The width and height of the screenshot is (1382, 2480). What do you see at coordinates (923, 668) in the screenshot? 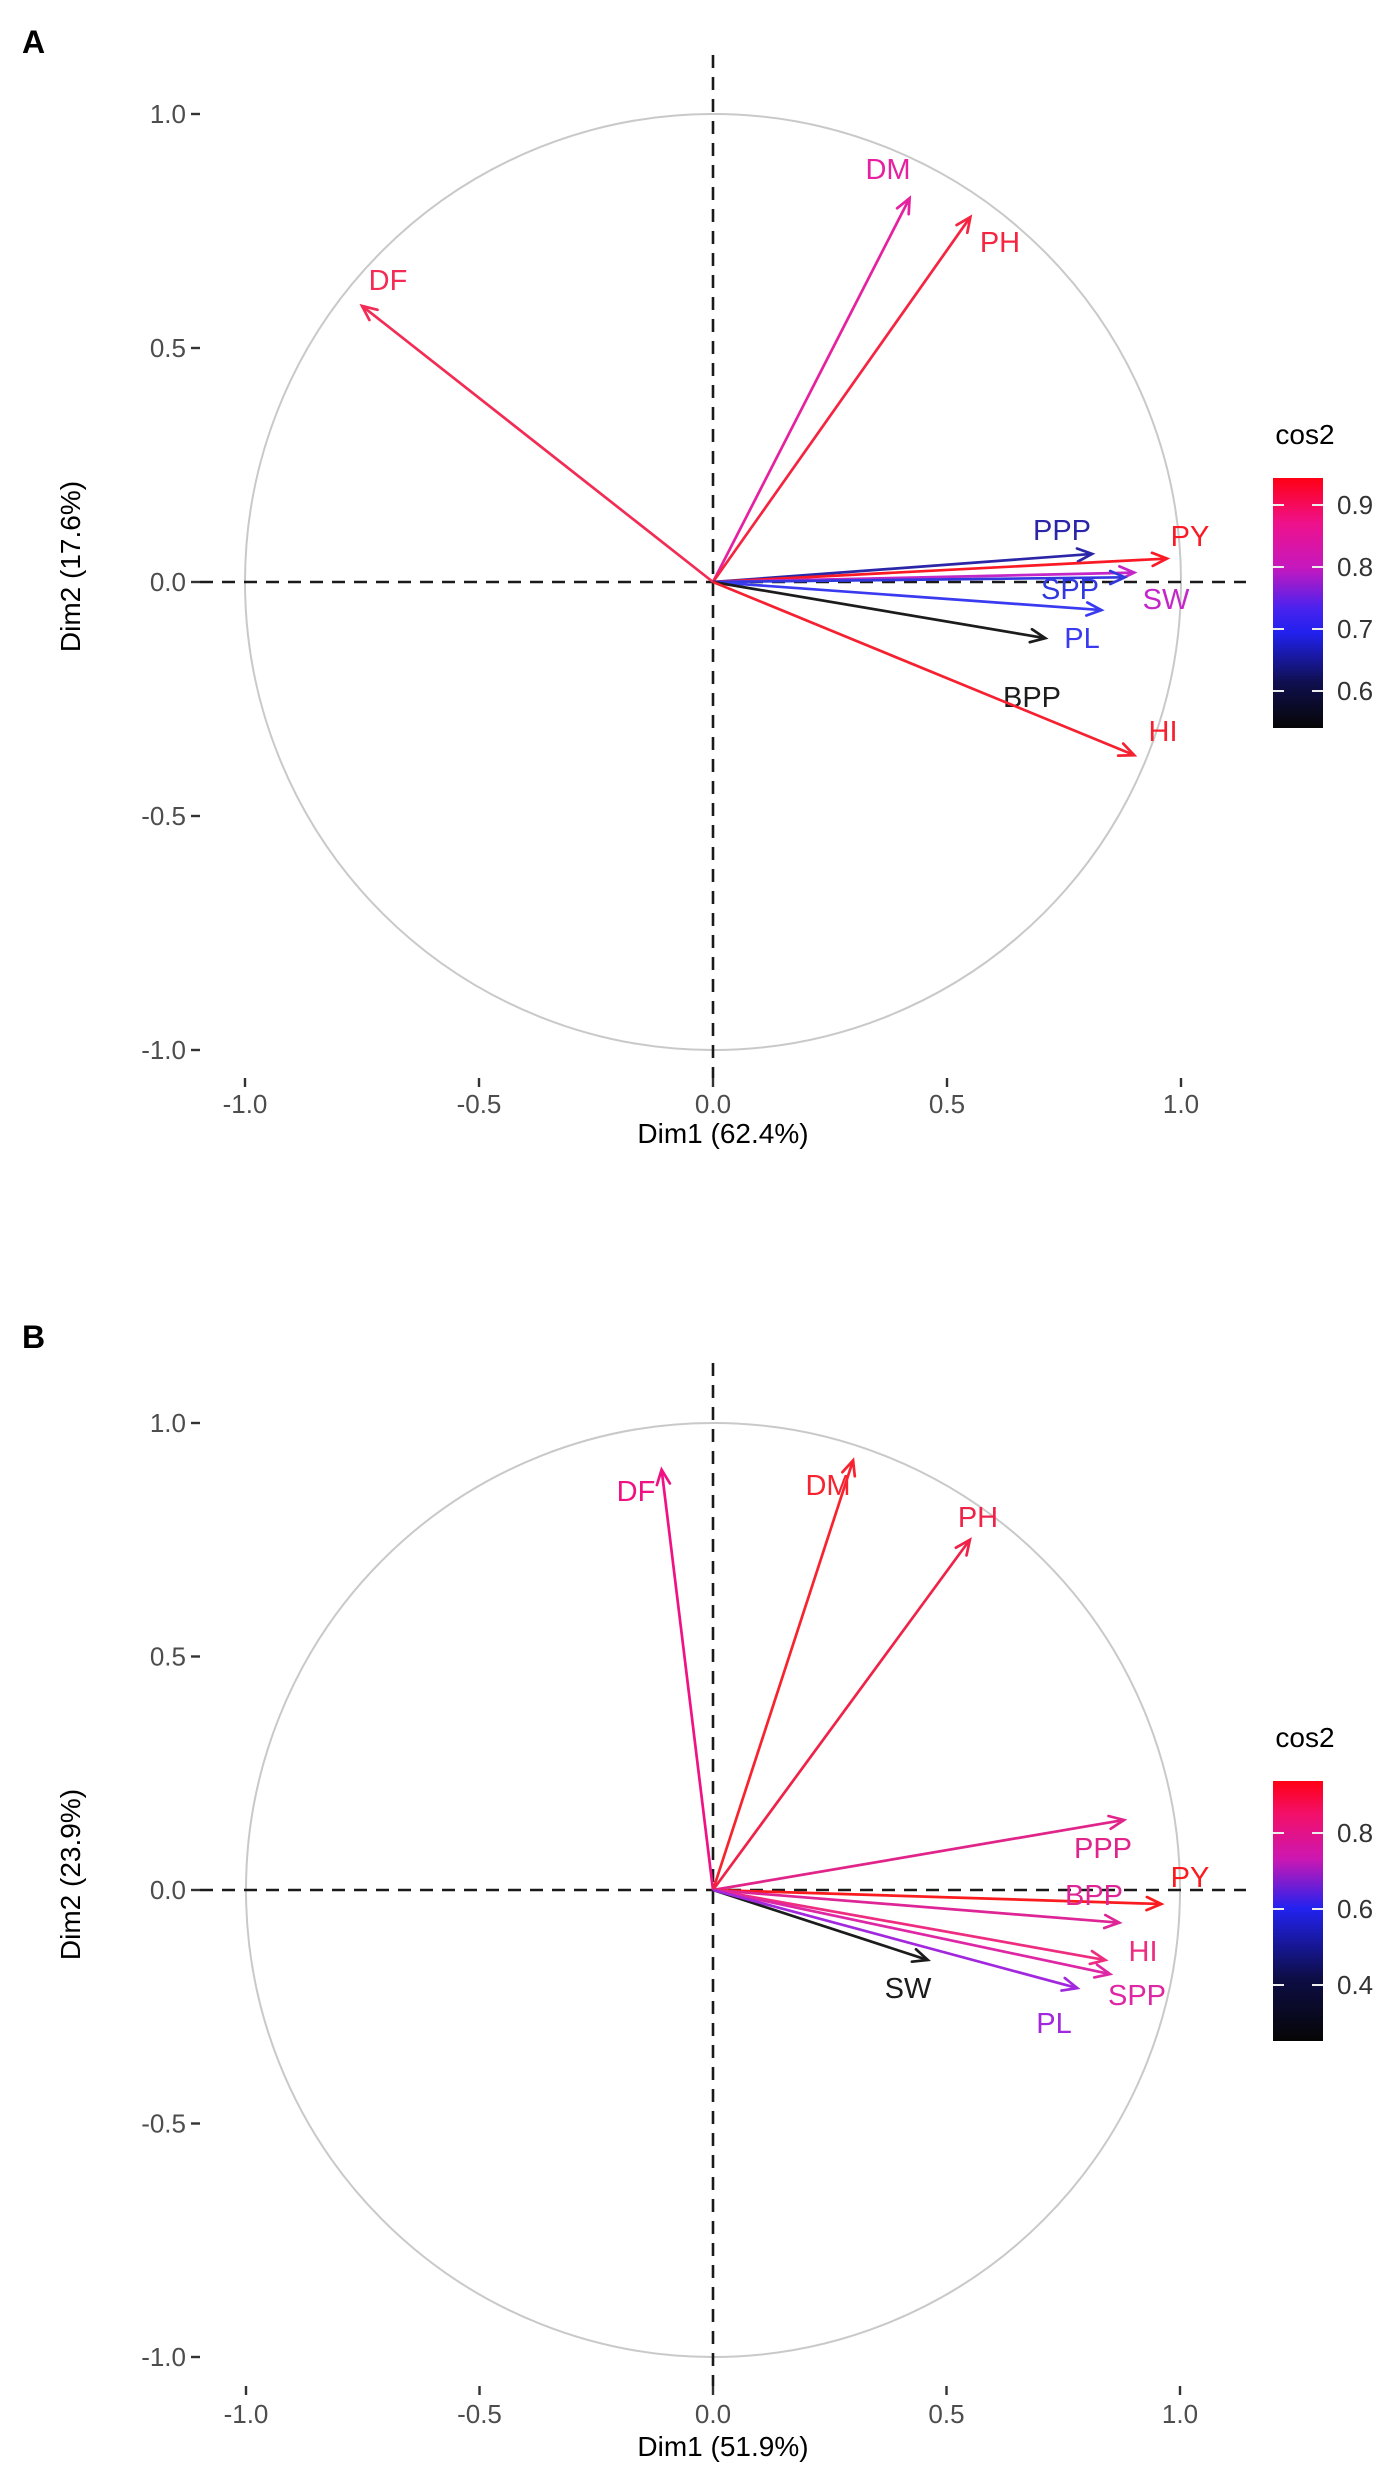
I see `arrow-HI-A` at bounding box center [923, 668].